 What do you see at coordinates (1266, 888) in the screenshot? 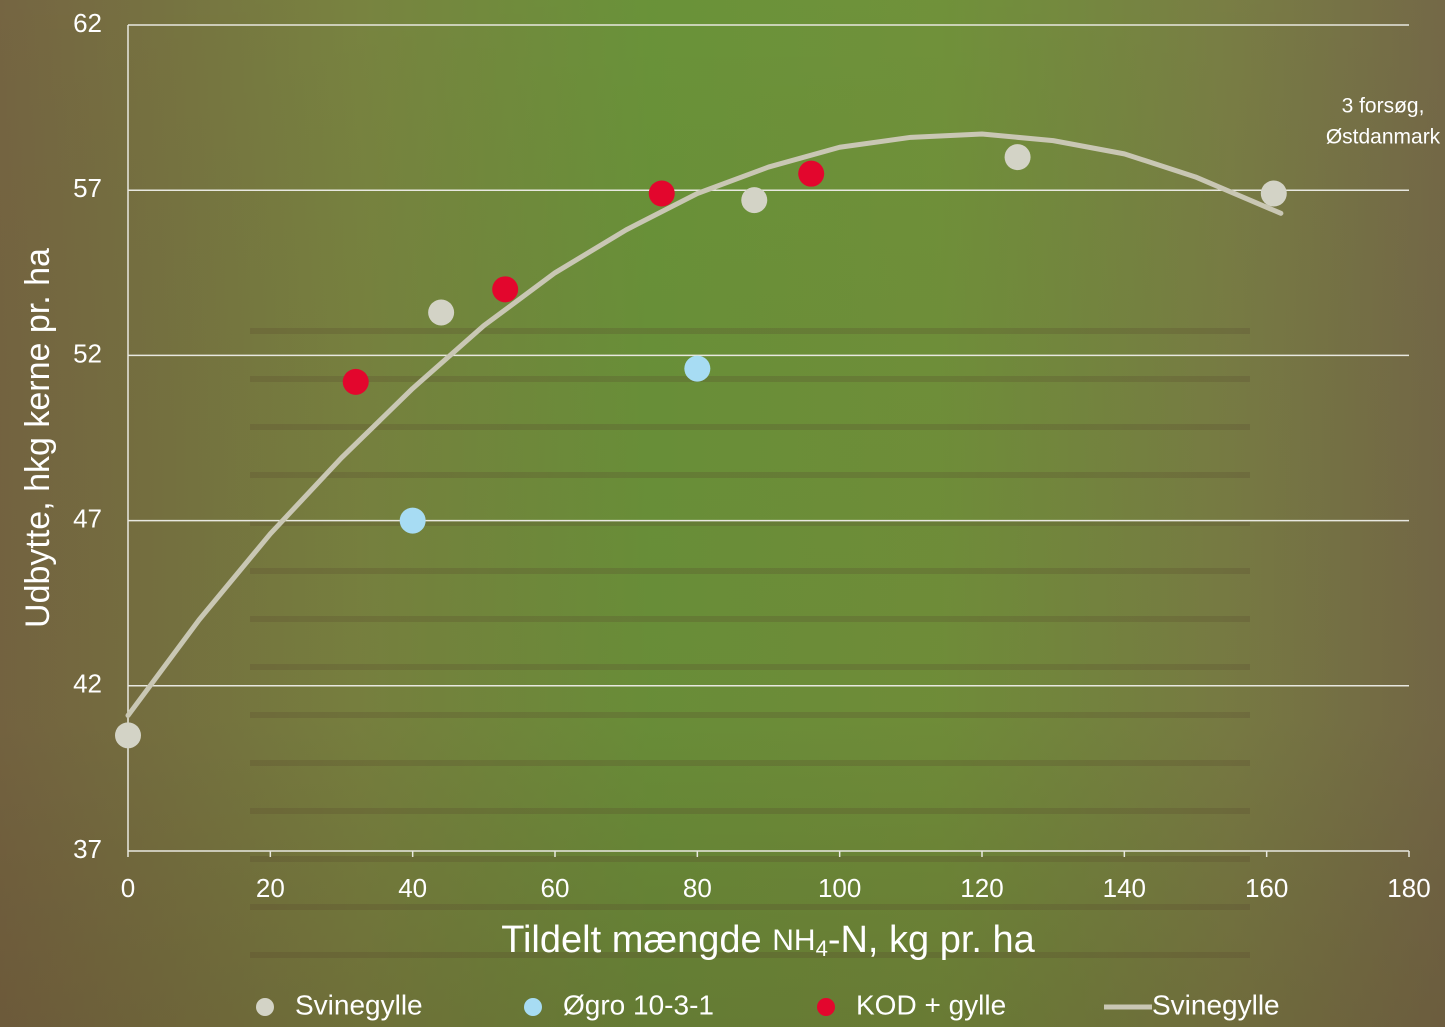
I see `x-tick-label: 160` at bounding box center [1266, 888].